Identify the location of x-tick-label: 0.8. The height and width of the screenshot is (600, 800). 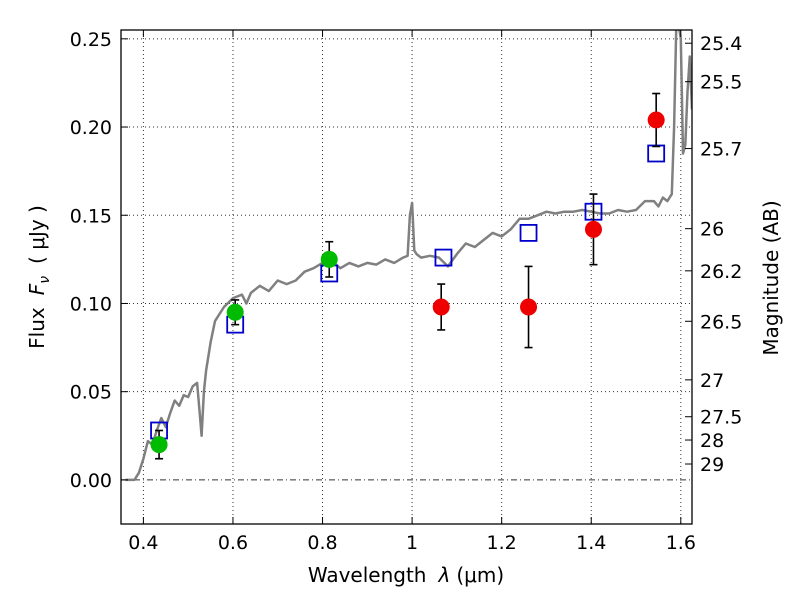
(322, 543).